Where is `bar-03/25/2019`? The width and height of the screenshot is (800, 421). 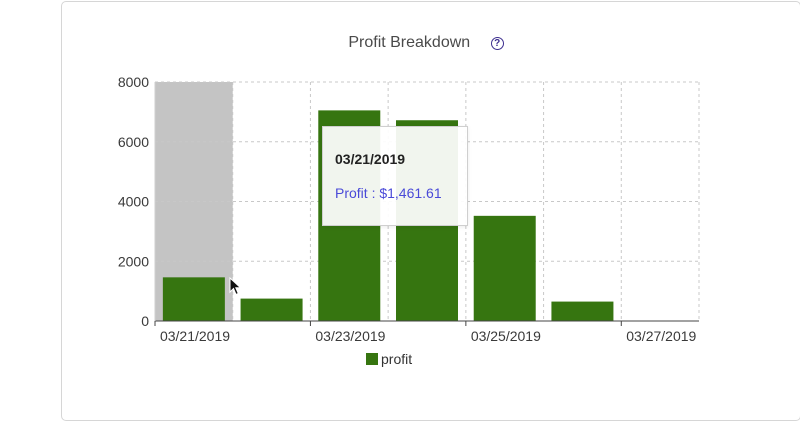 bar-03/25/2019 is located at coordinates (504, 268).